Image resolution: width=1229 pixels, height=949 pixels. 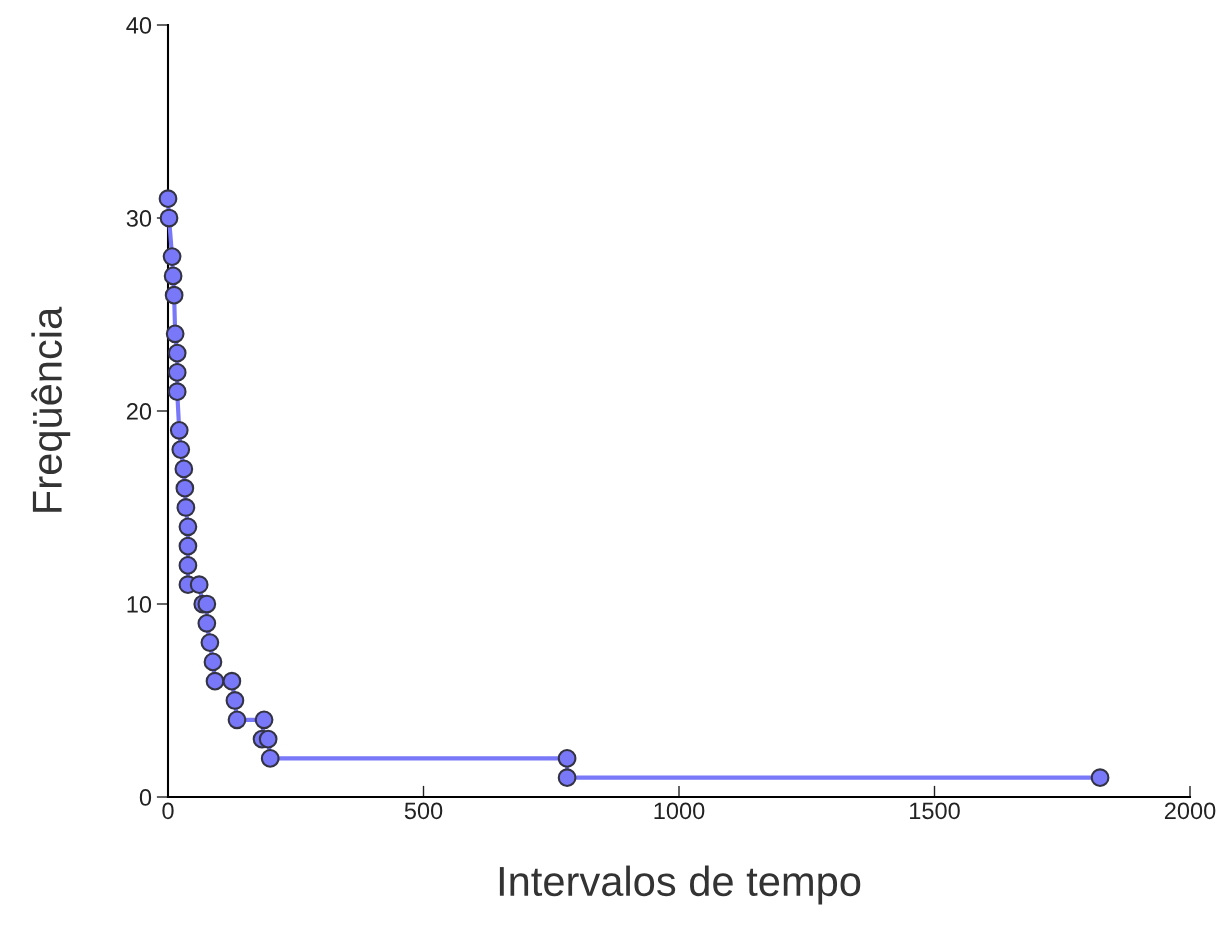 I want to click on y-tick-label: 0, so click(x=145, y=797).